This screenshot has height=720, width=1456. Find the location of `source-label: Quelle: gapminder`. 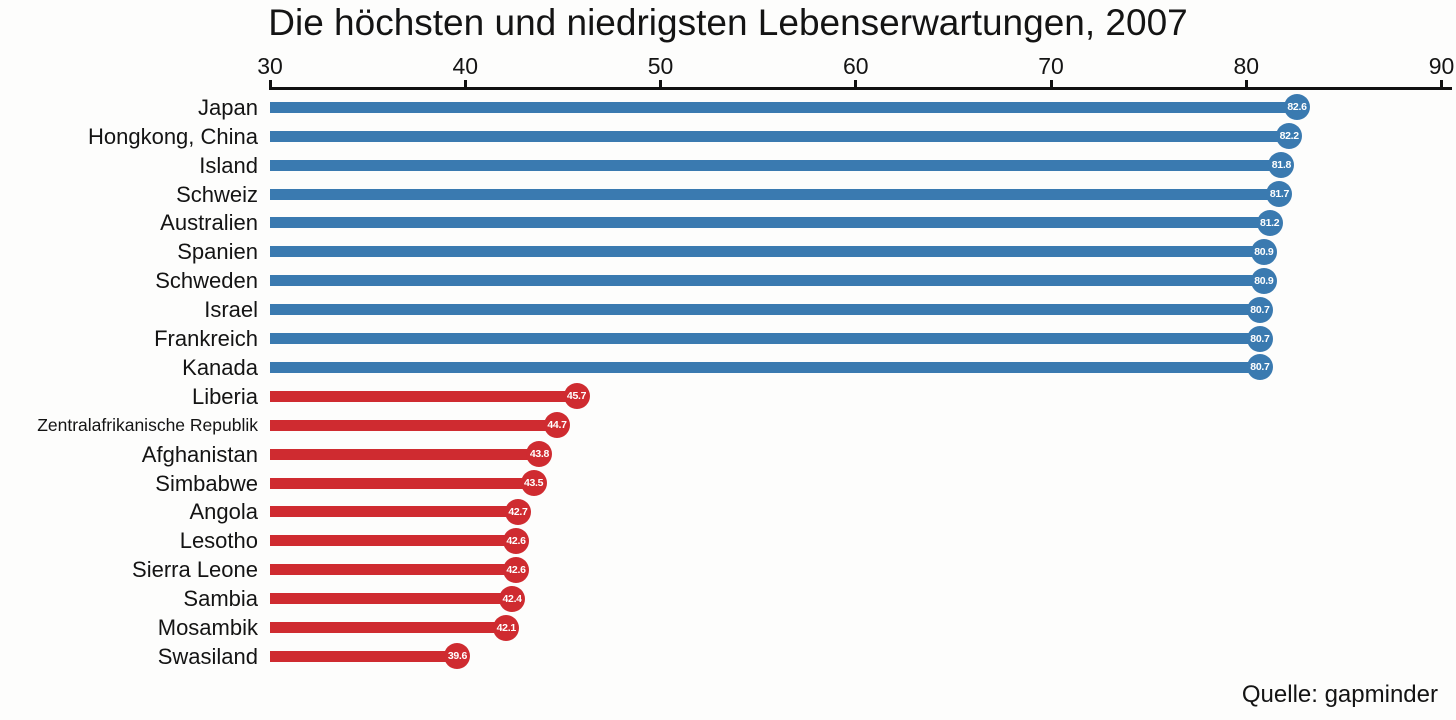

source-label: Quelle: gapminder is located at coordinates (1339, 694).